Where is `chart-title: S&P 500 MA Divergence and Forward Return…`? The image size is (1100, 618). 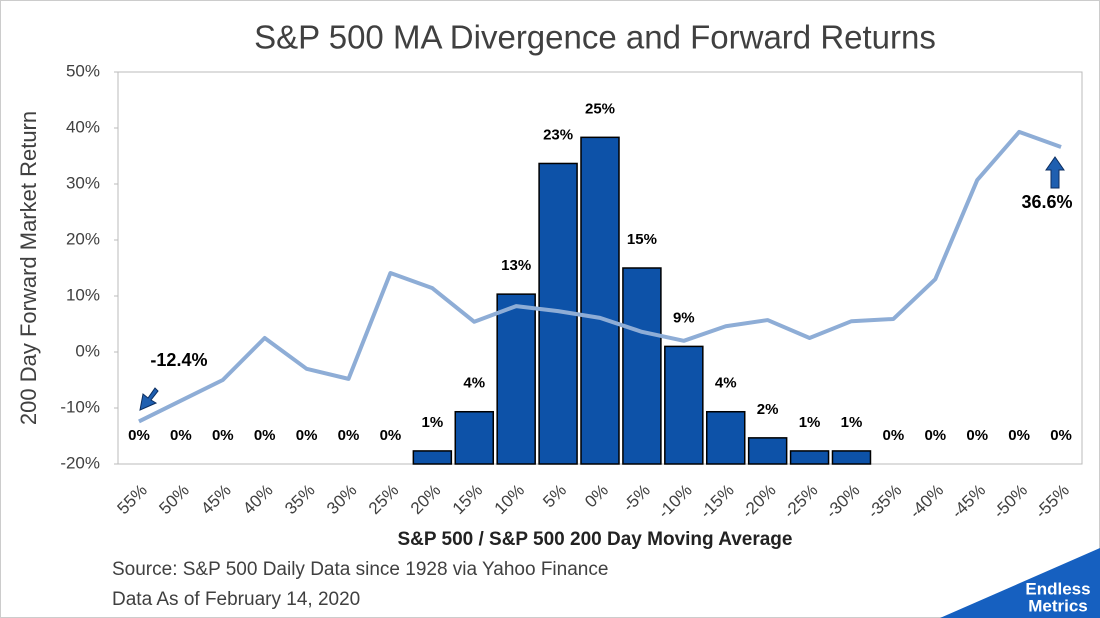 chart-title: S&P 500 MA Divergence and Forward Return… is located at coordinates (595, 37).